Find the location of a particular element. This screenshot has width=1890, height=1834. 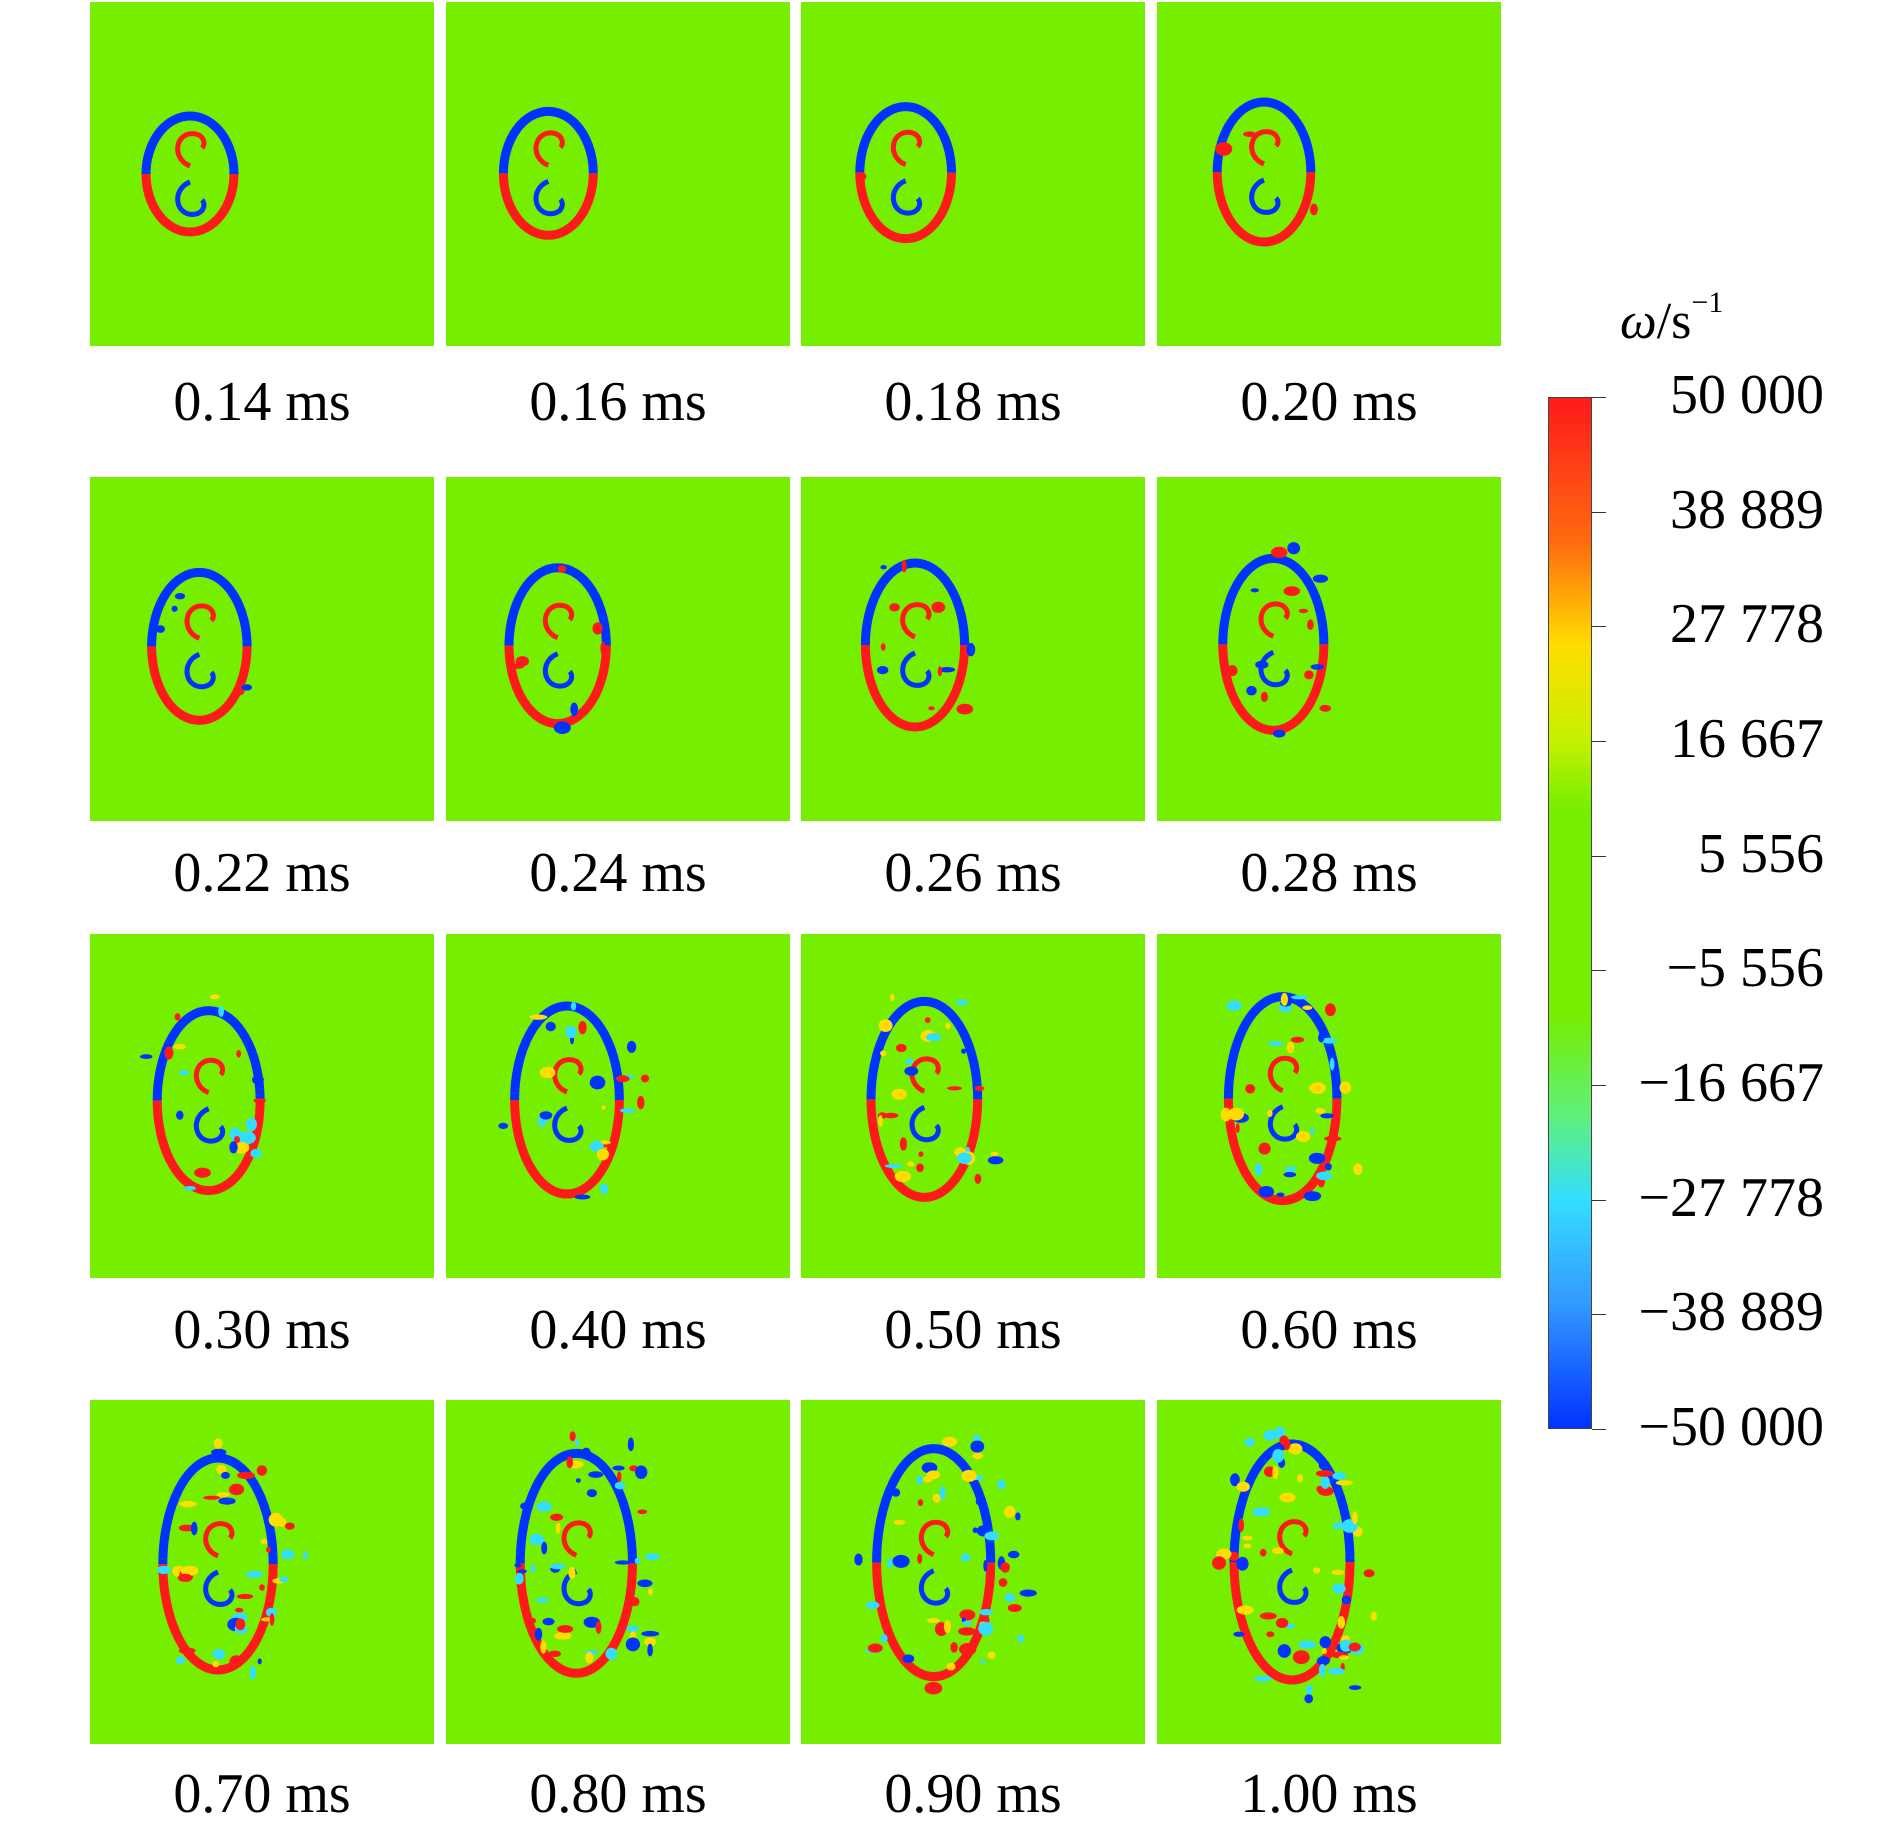

colorbar-tick-label: 5 556 is located at coordinates (1761, 853).